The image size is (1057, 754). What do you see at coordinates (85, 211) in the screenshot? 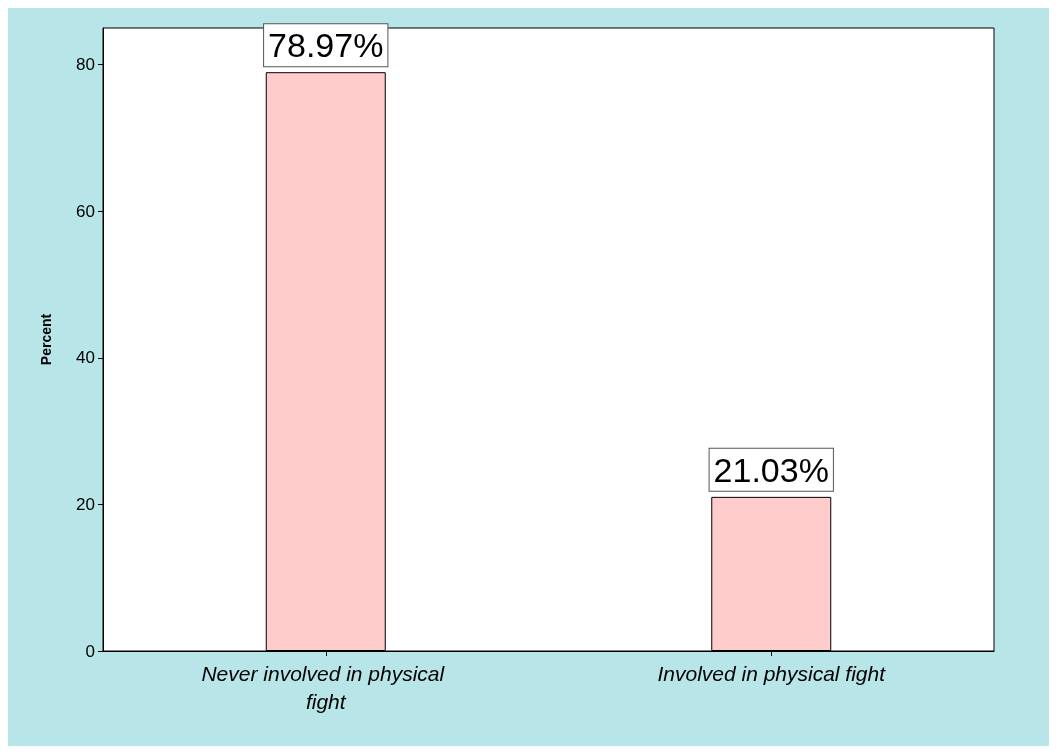
I see `y-tick-label: 60` at bounding box center [85, 211].